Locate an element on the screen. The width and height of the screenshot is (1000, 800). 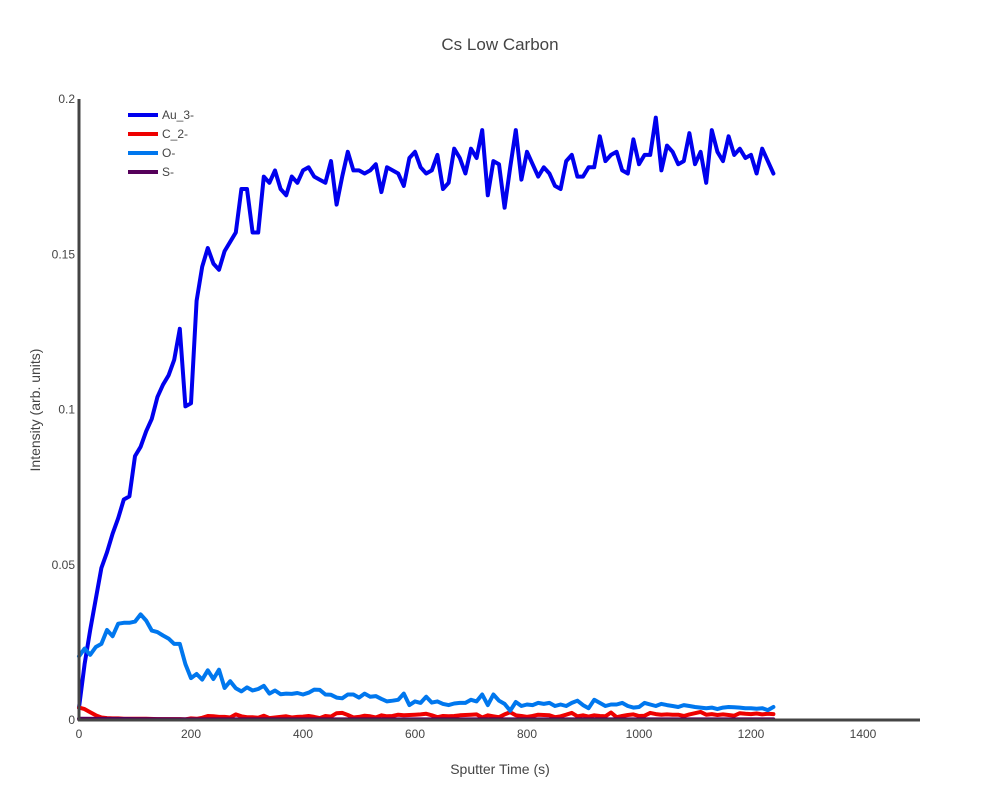
legend-item: O- is located at coordinates (151, 153).